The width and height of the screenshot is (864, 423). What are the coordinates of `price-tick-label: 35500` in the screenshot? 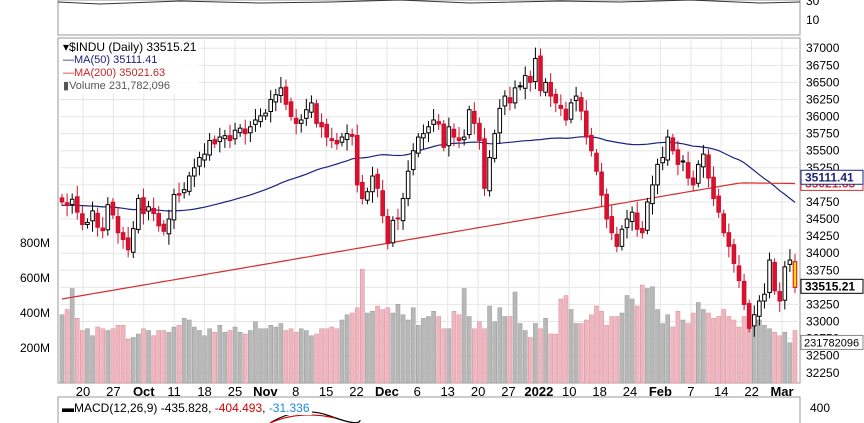 It's located at (823, 151).